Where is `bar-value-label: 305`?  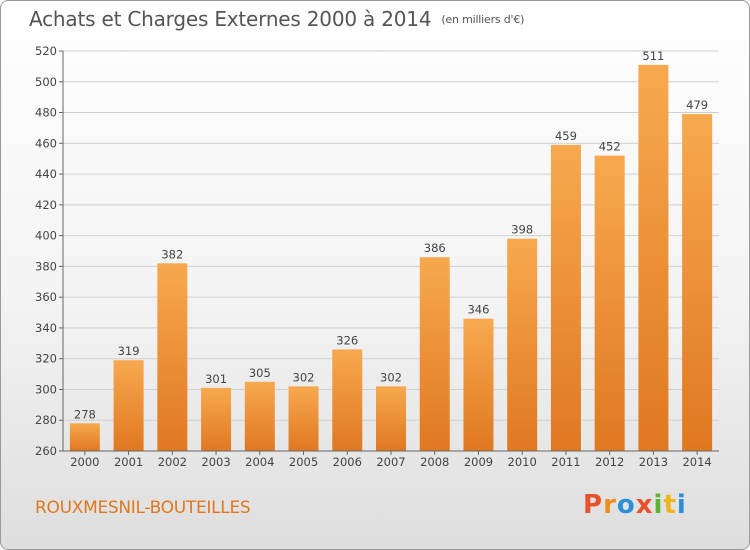
bar-value-label: 305 is located at coordinates (260, 373).